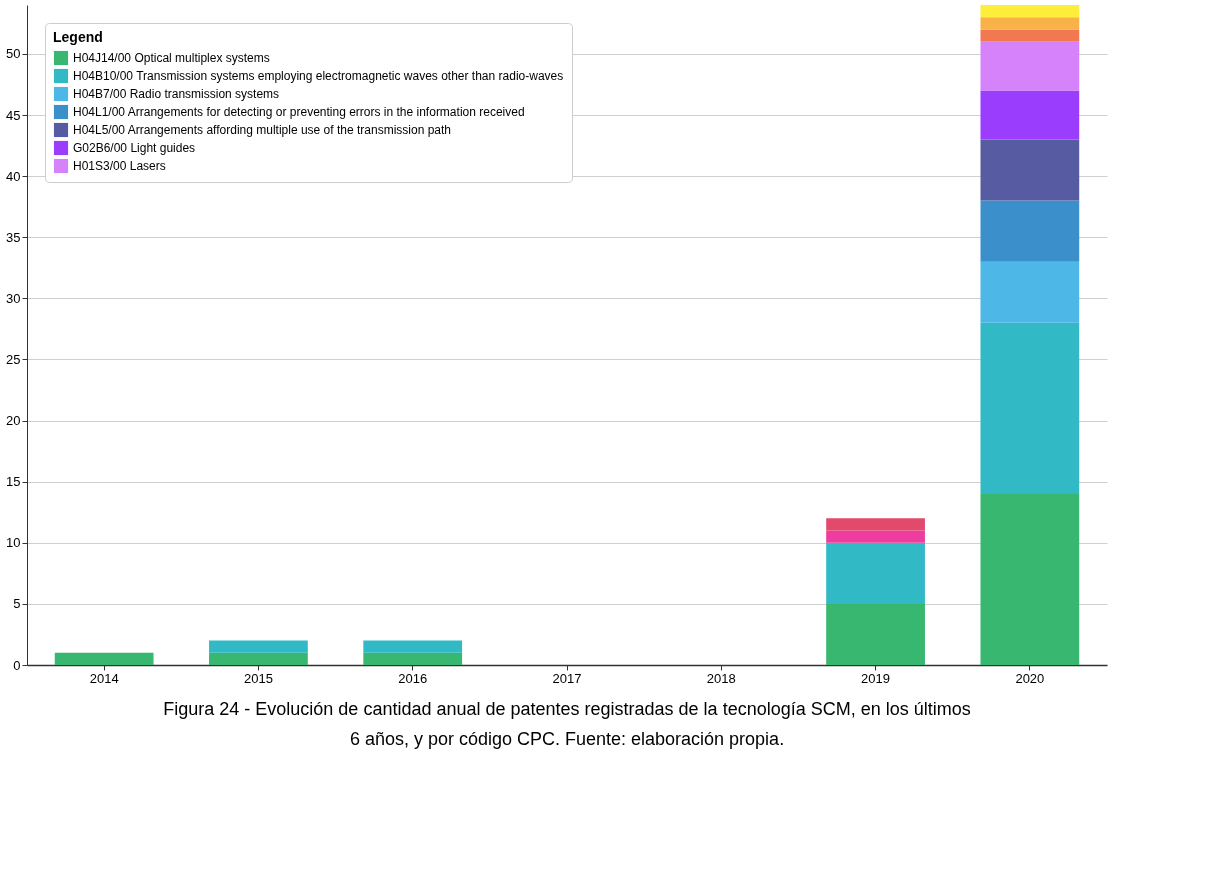 This screenshot has width=1206, height=884. I want to click on y-tick-label: 40, so click(13, 176).